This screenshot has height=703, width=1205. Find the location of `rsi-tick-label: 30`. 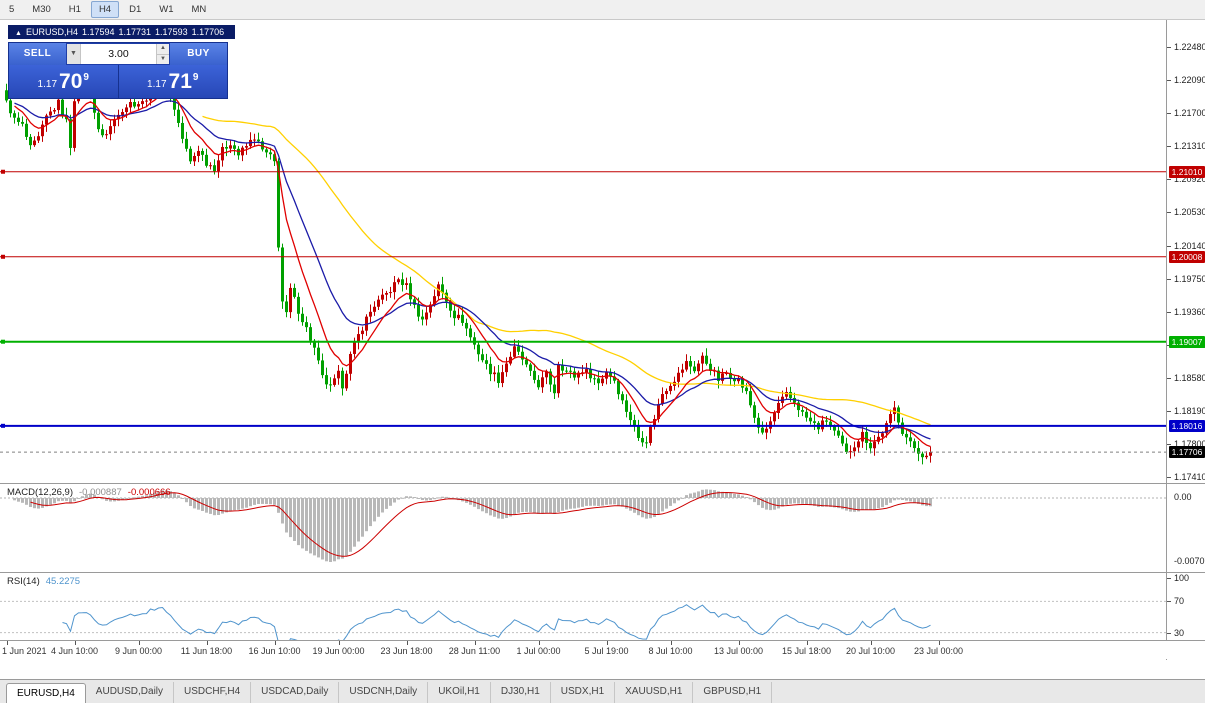

rsi-tick-label: 30 is located at coordinates (1179, 632).